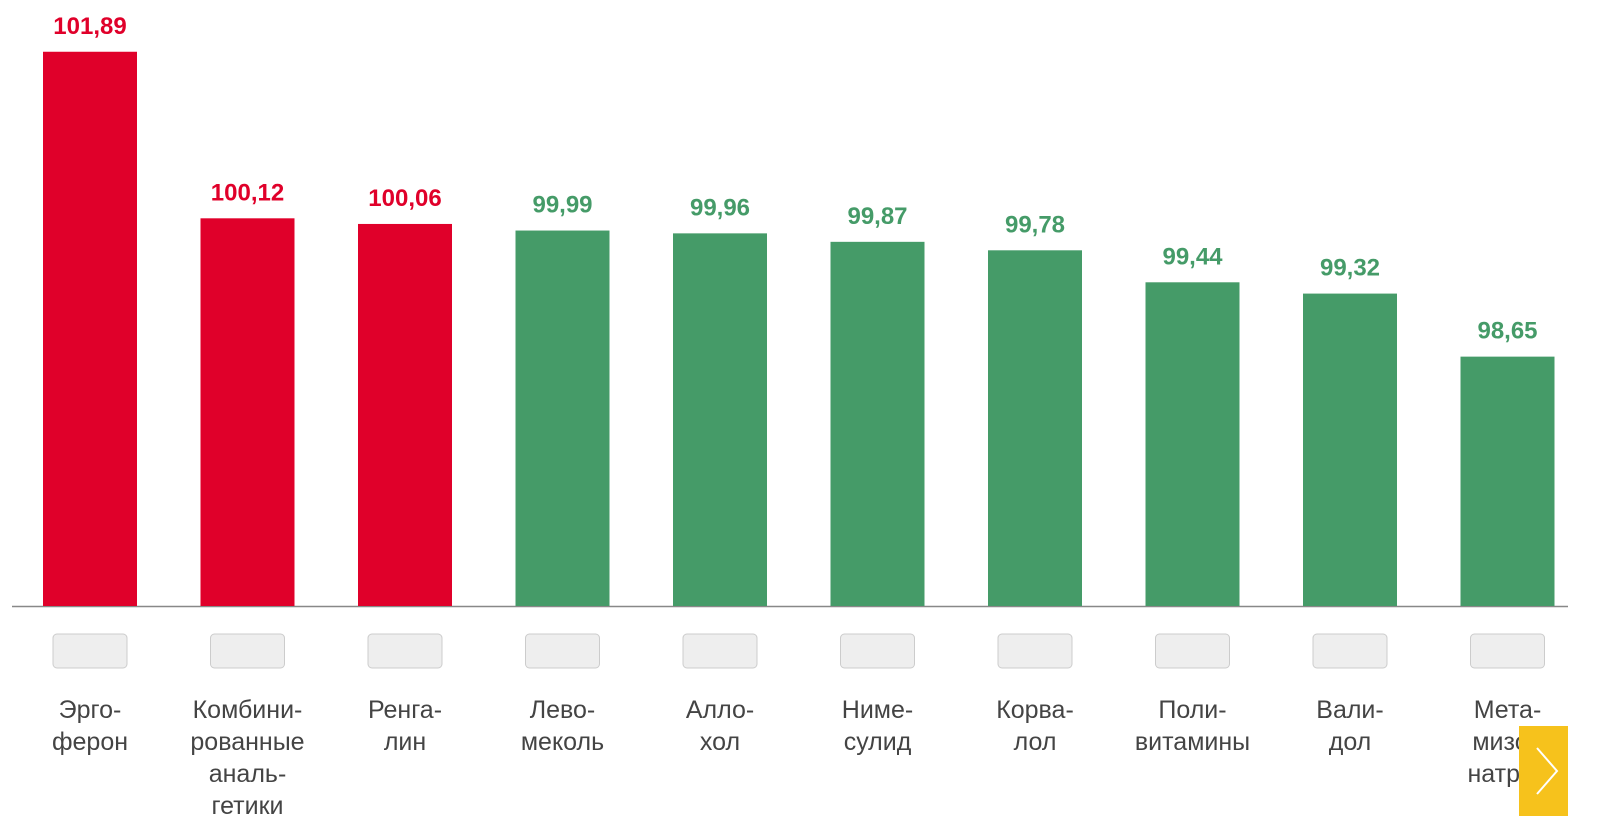 The height and width of the screenshot is (839, 1613). I want to click on value-label: 99,78, so click(1035, 224).